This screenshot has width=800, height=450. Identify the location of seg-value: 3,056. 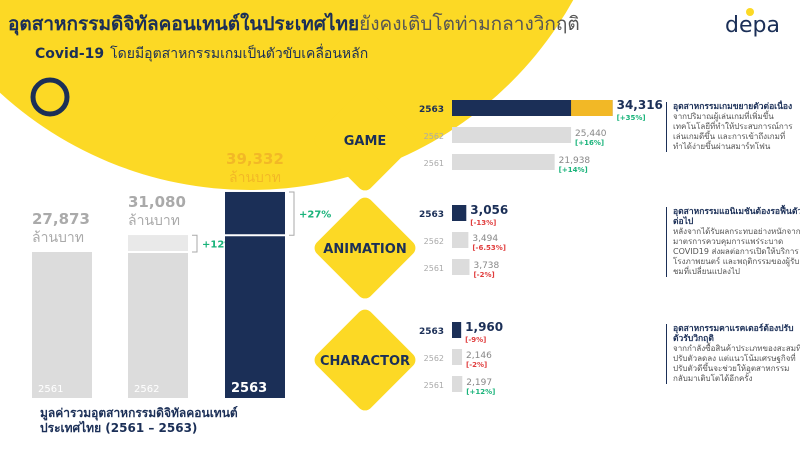
(489, 210).